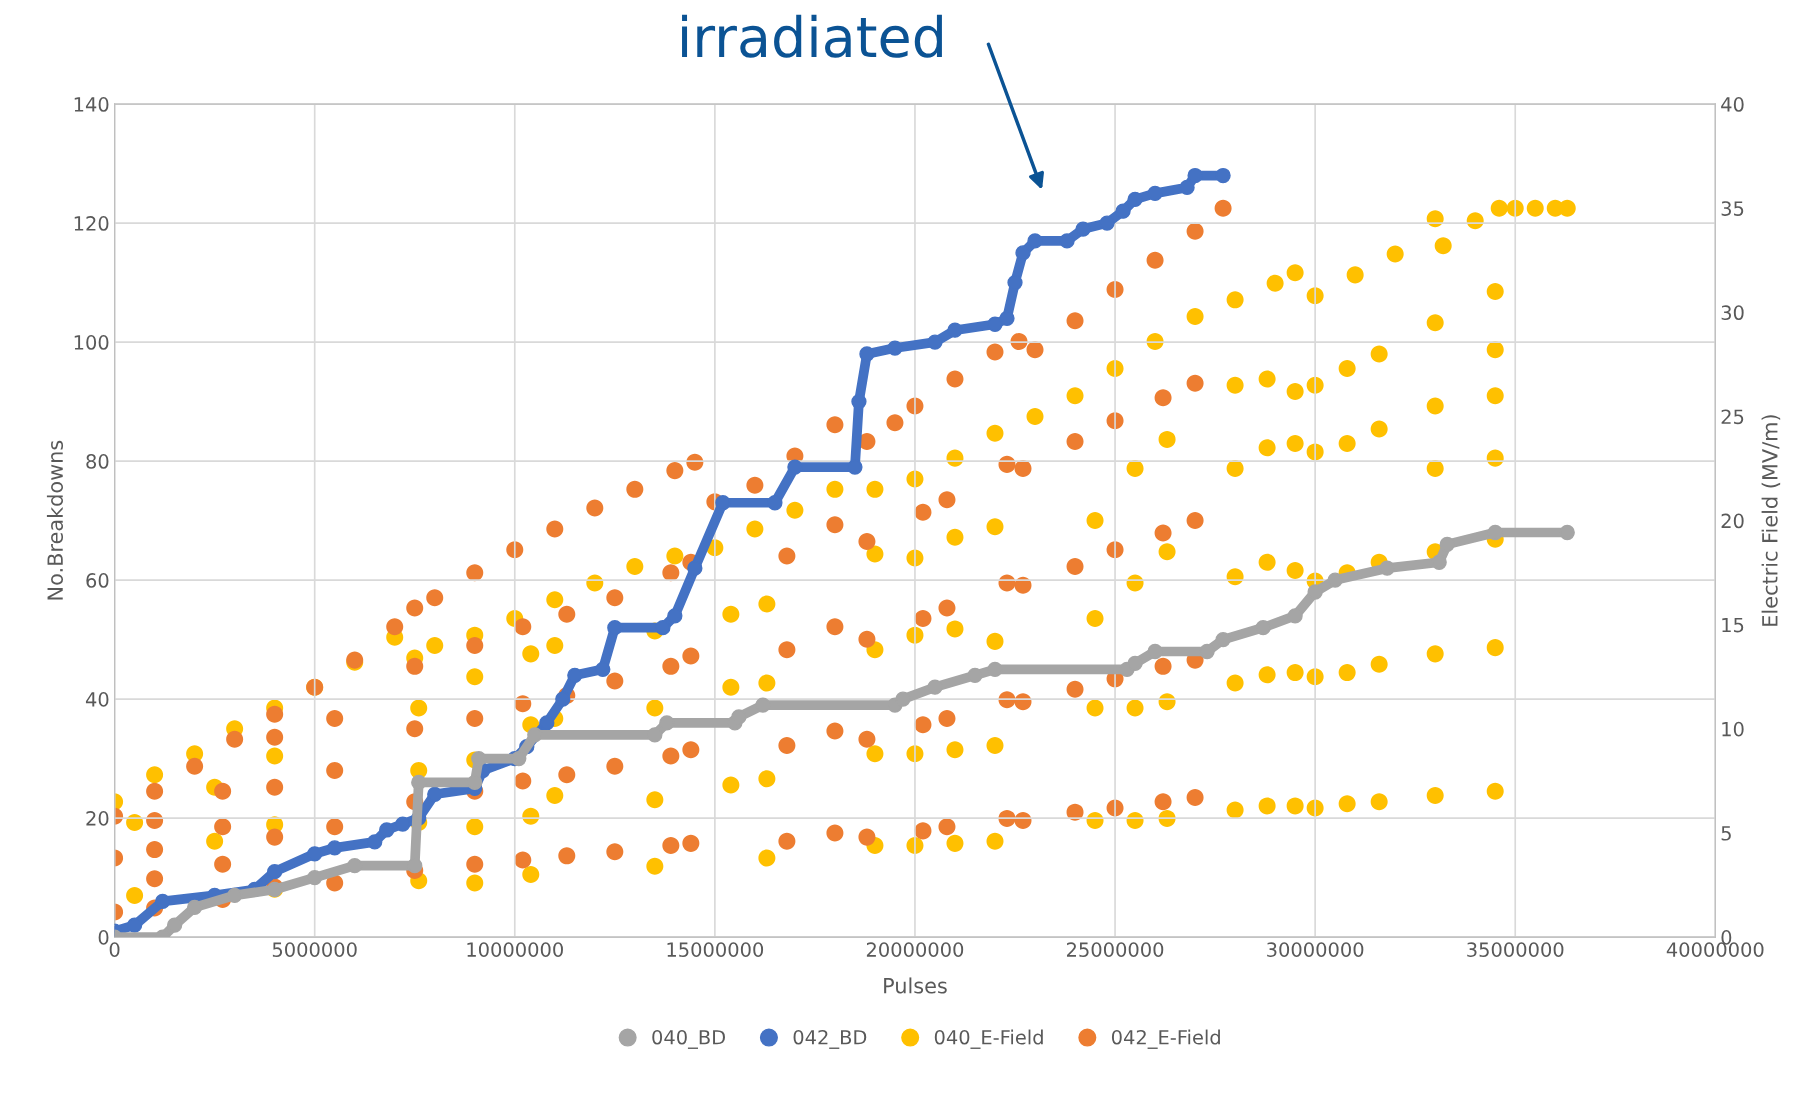 The width and height of the screenshot is (1819, 1096). I want to click on x-tick-label: 30000000, so click(1315, 949).